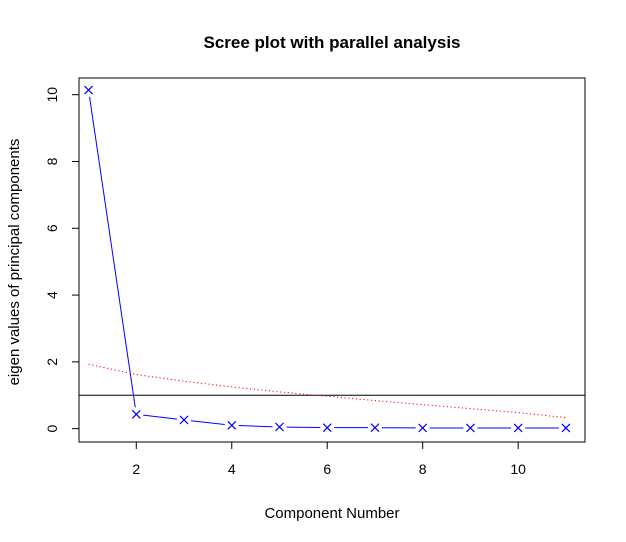 The image size is (626, 542). Describe the element at coordinates (52, 161) in the screenshot. I see `y-tick-label: 8` at that location.